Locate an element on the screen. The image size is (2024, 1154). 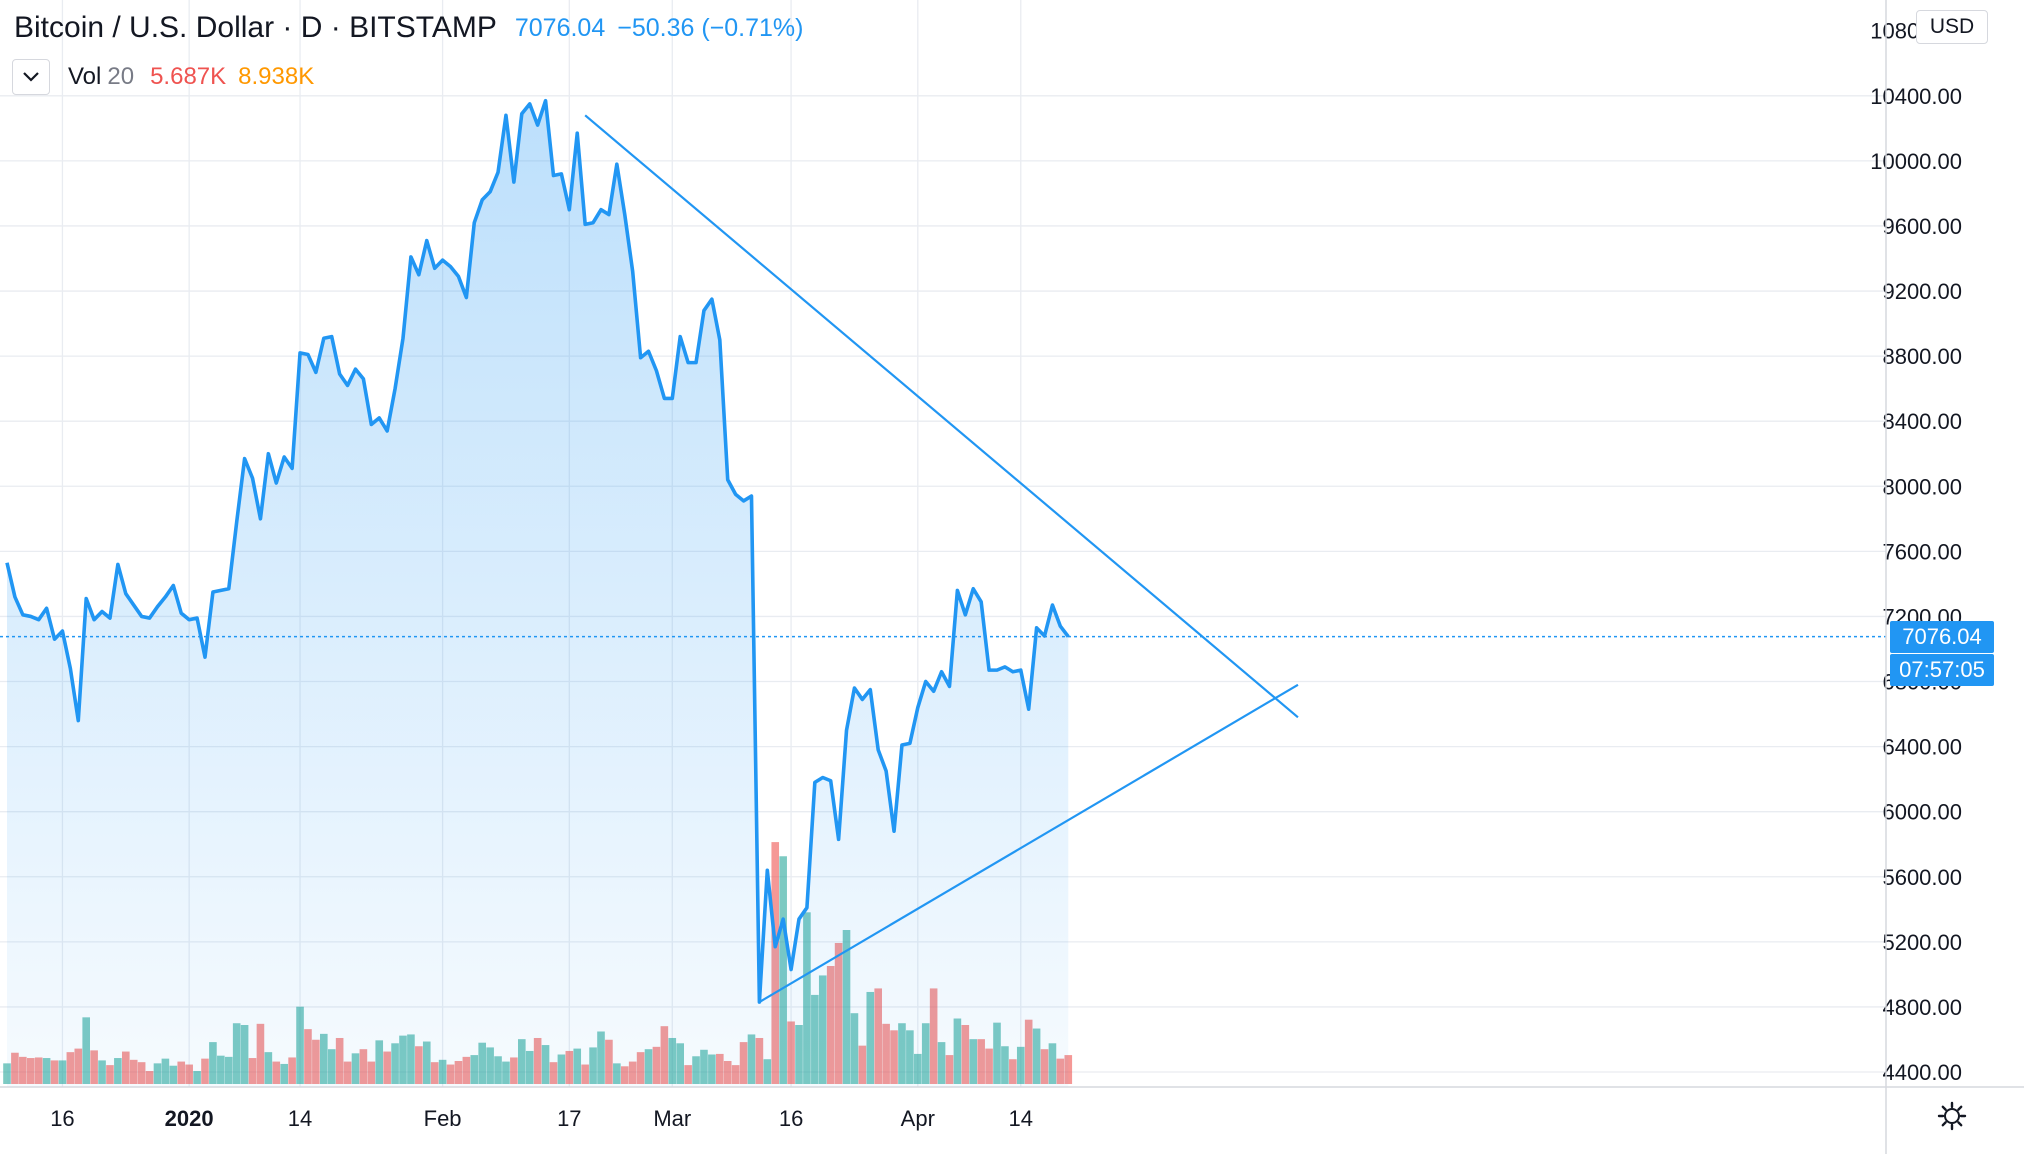
x-tick-label: 2020 is located at coordinates (189, 1118).